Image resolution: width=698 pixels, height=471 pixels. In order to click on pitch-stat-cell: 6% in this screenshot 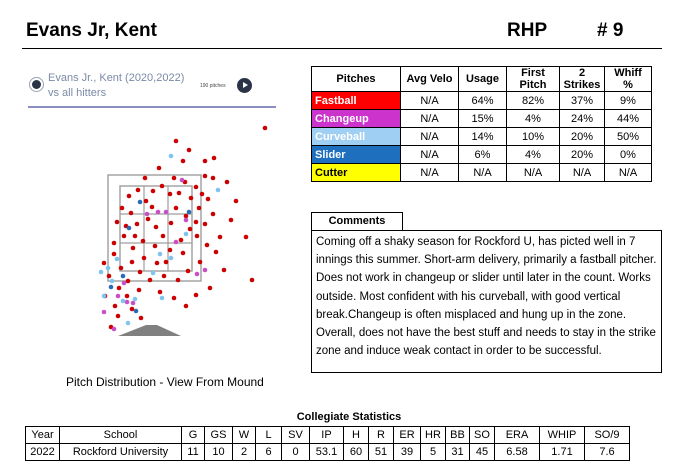, I will do `click(482, 154)`.